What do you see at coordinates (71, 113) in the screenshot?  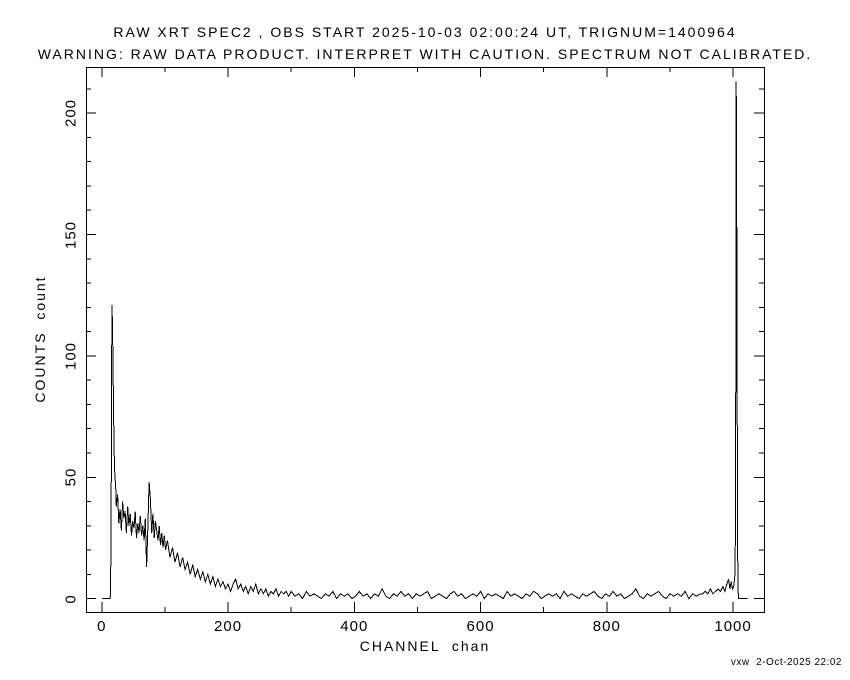 I see `y-tick-label: 200` at bounding box center [71, 113].